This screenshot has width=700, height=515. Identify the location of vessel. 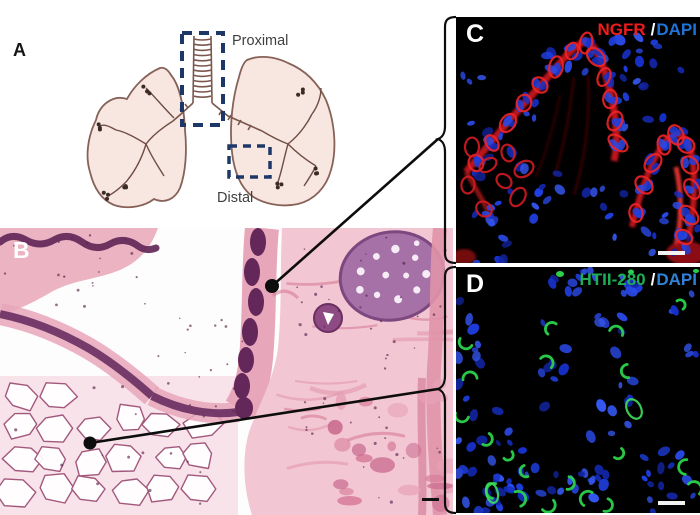
(328, 318).